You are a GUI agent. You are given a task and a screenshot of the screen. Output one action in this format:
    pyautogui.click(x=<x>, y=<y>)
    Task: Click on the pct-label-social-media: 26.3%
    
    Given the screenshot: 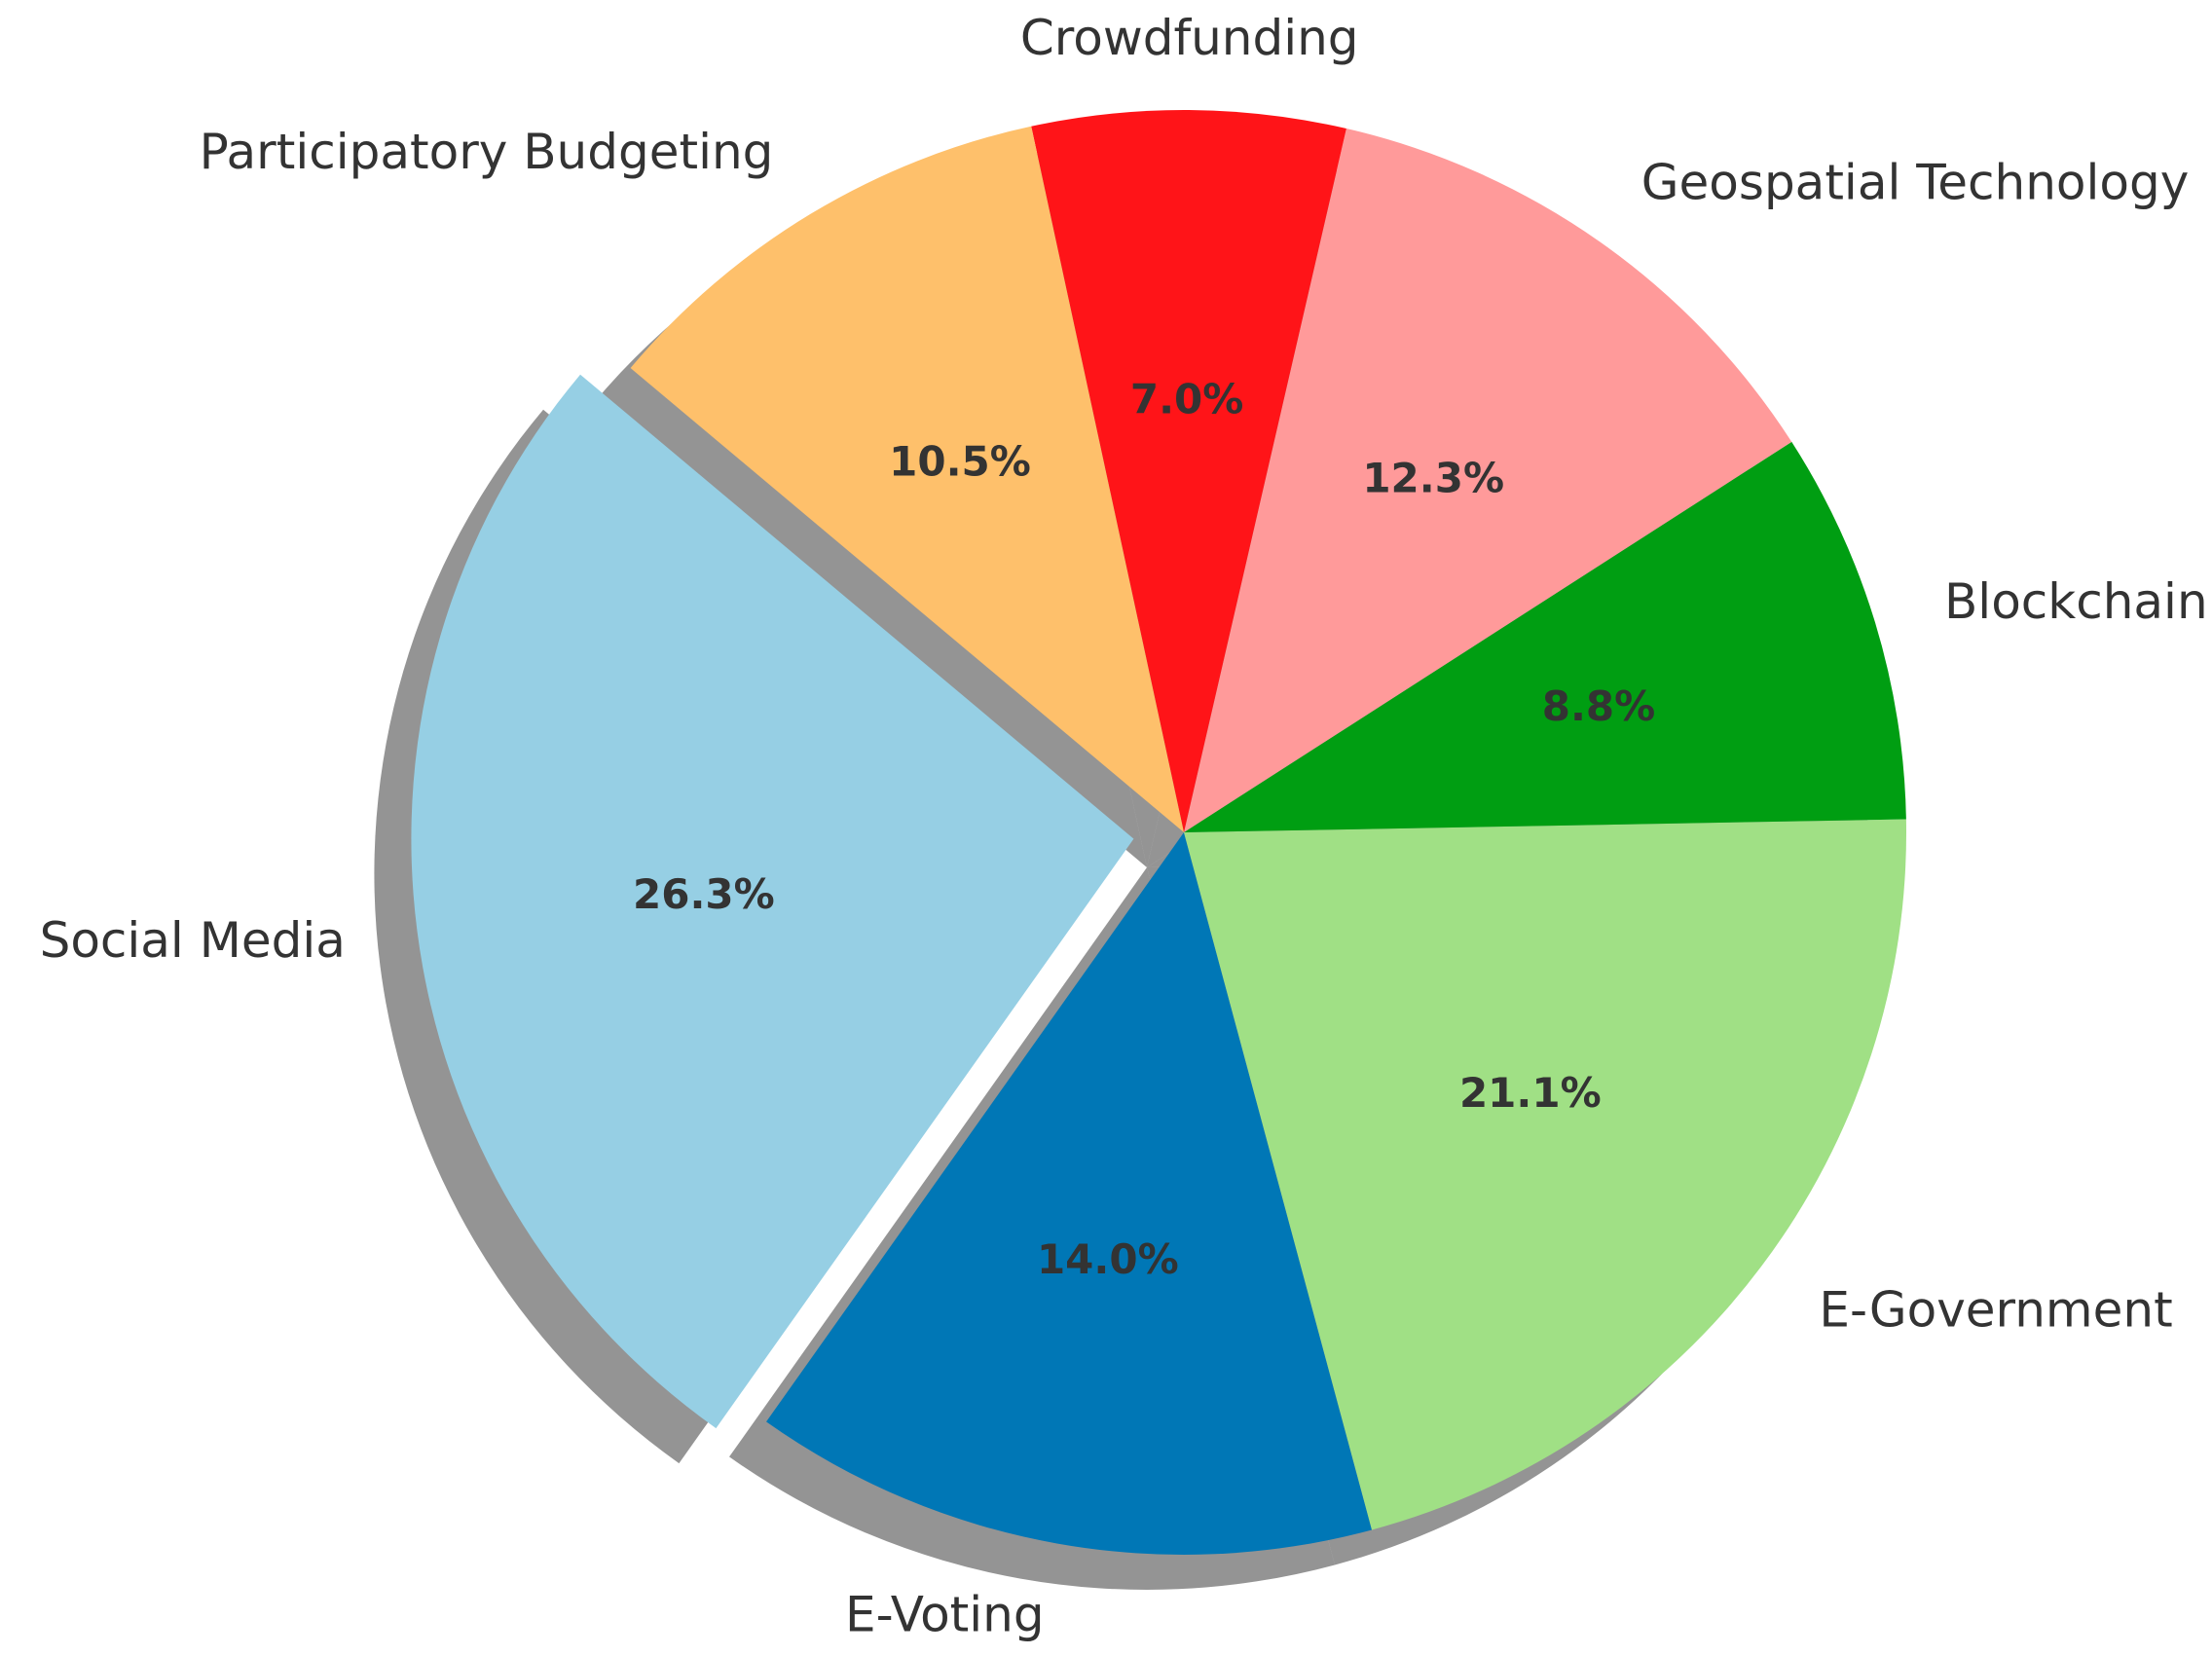 What is the action you would take?
    pyautogui.click(x=704, y=894)
    